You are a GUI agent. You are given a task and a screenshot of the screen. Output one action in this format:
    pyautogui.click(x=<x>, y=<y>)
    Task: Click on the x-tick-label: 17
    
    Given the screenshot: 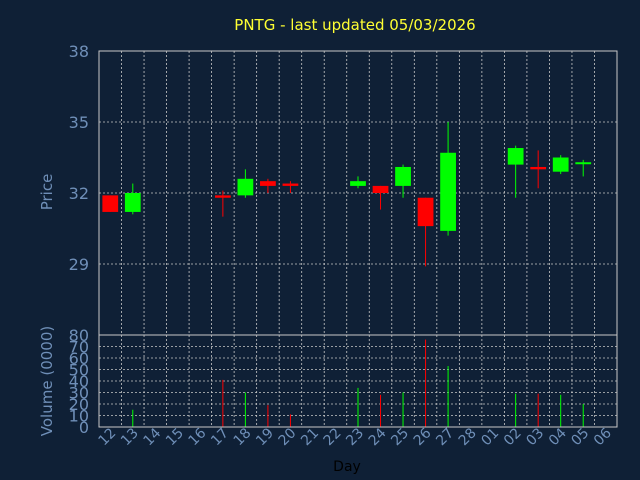 What is the action you would take?
    pyautogui.click(x=220, y=437)
    